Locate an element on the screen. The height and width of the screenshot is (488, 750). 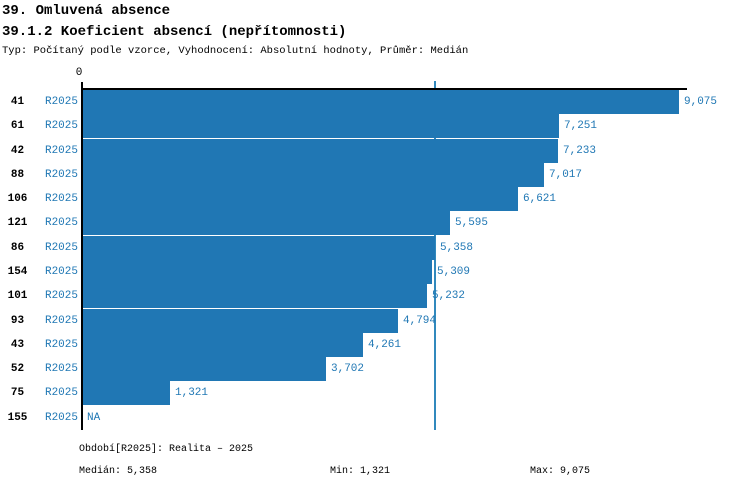
footer-period-label: Období[R2025]: Realita – 2025 is located at coordinates (166, 449).